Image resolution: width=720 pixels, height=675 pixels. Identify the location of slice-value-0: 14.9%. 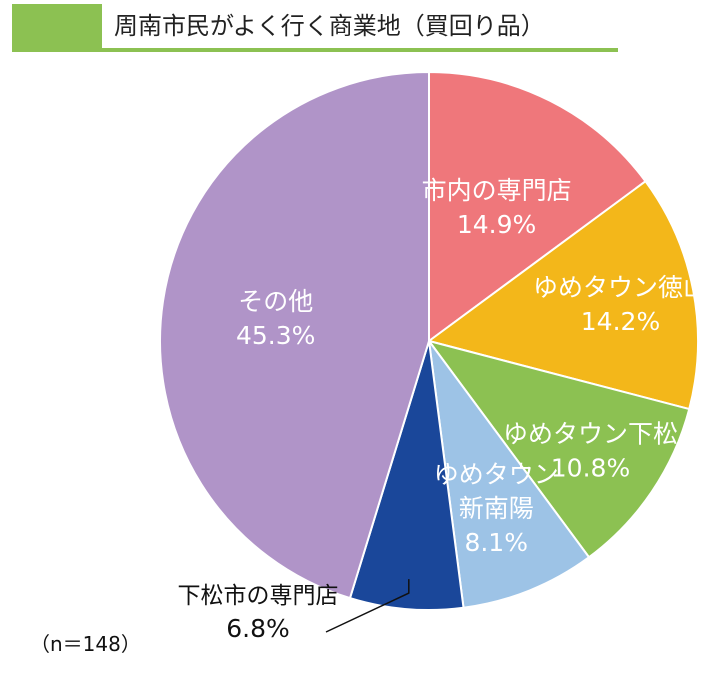
(496, 224).